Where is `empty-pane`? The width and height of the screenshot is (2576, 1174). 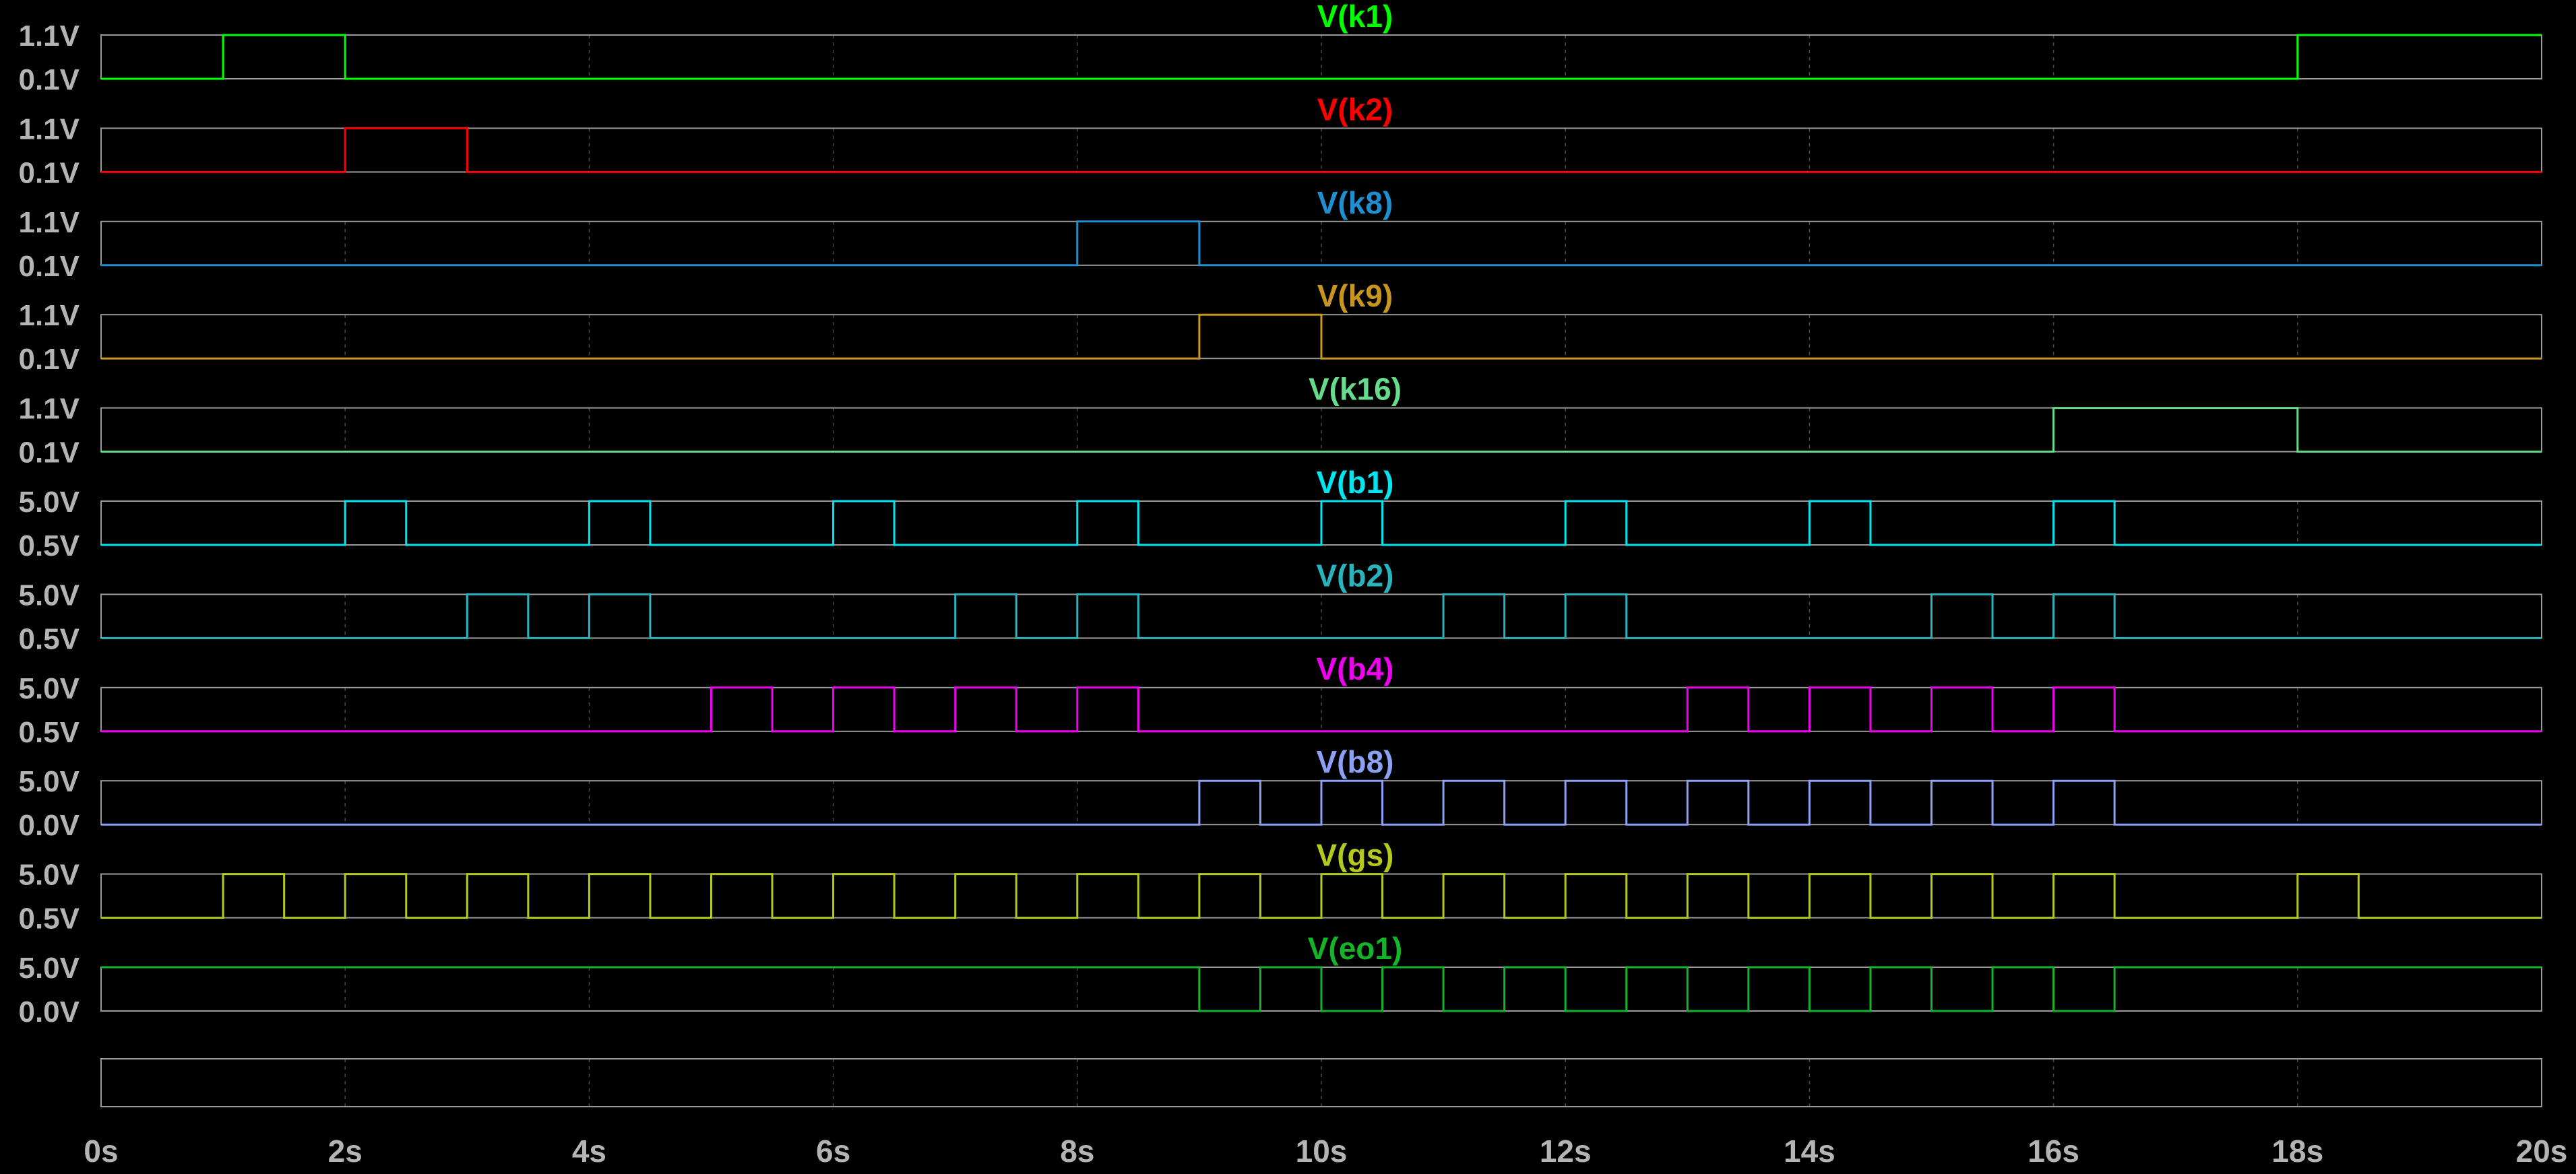 empty-pane is located at coordinates (1321, 1082).